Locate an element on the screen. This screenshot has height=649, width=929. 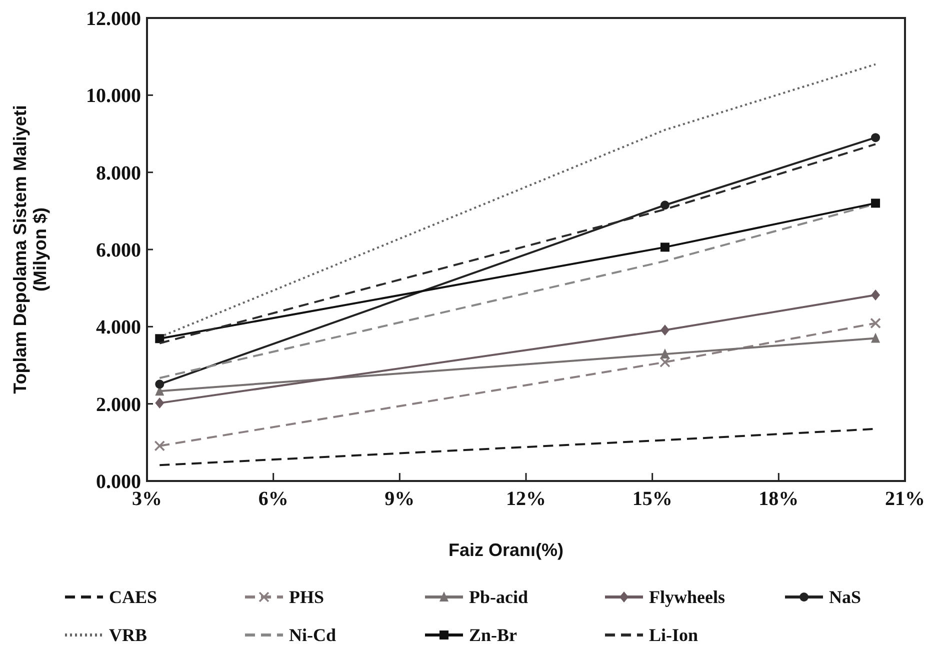
legend-label: NaS is located at coordinates (845, 597).